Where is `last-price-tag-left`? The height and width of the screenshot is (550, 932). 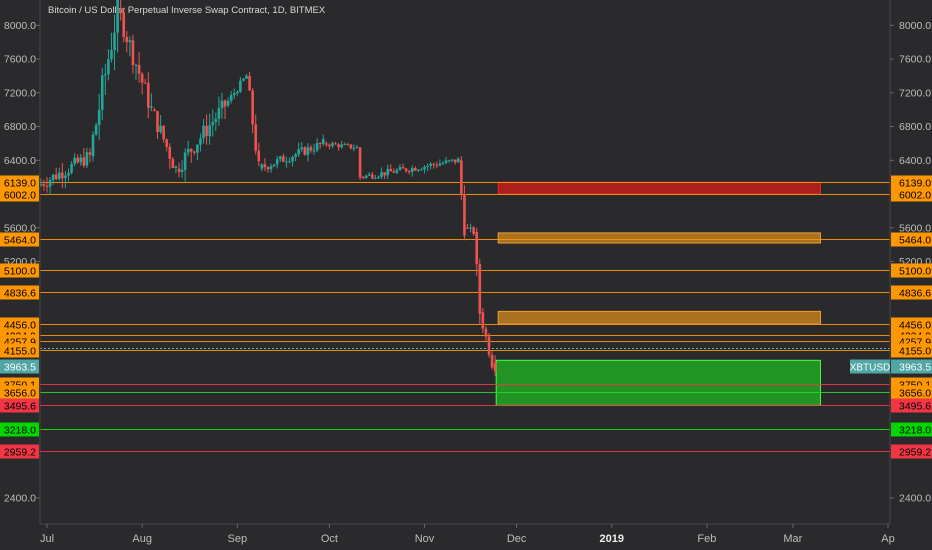 last-price-tag-left is located at coordinates (19, 366).